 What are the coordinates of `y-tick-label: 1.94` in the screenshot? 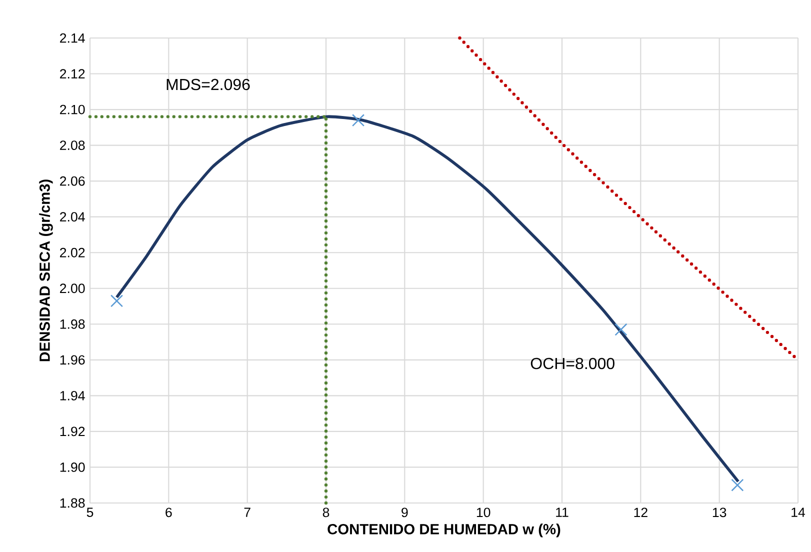 It's located at (72, 395).